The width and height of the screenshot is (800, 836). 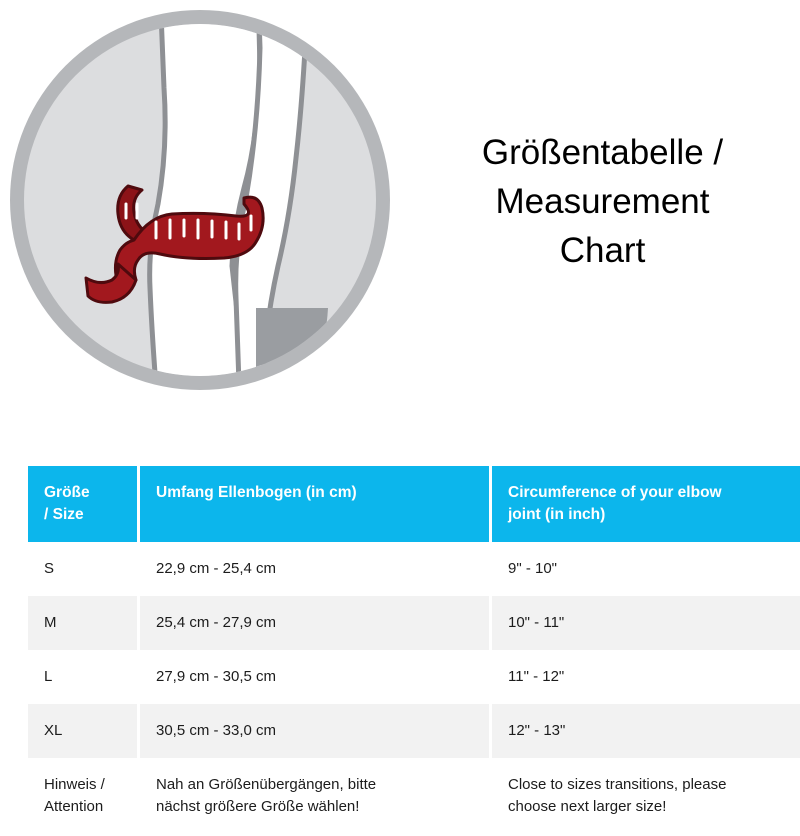 What do you see at coordinates (615, 492) in the screenshot?
I see `column-header-inch-line1: Circumference of your elbow` at bounding box center [615, 492].